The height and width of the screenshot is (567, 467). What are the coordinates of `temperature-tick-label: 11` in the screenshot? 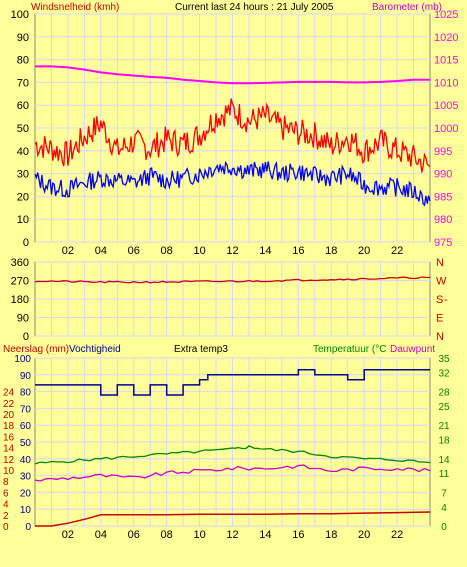 It's located at (444, 474).